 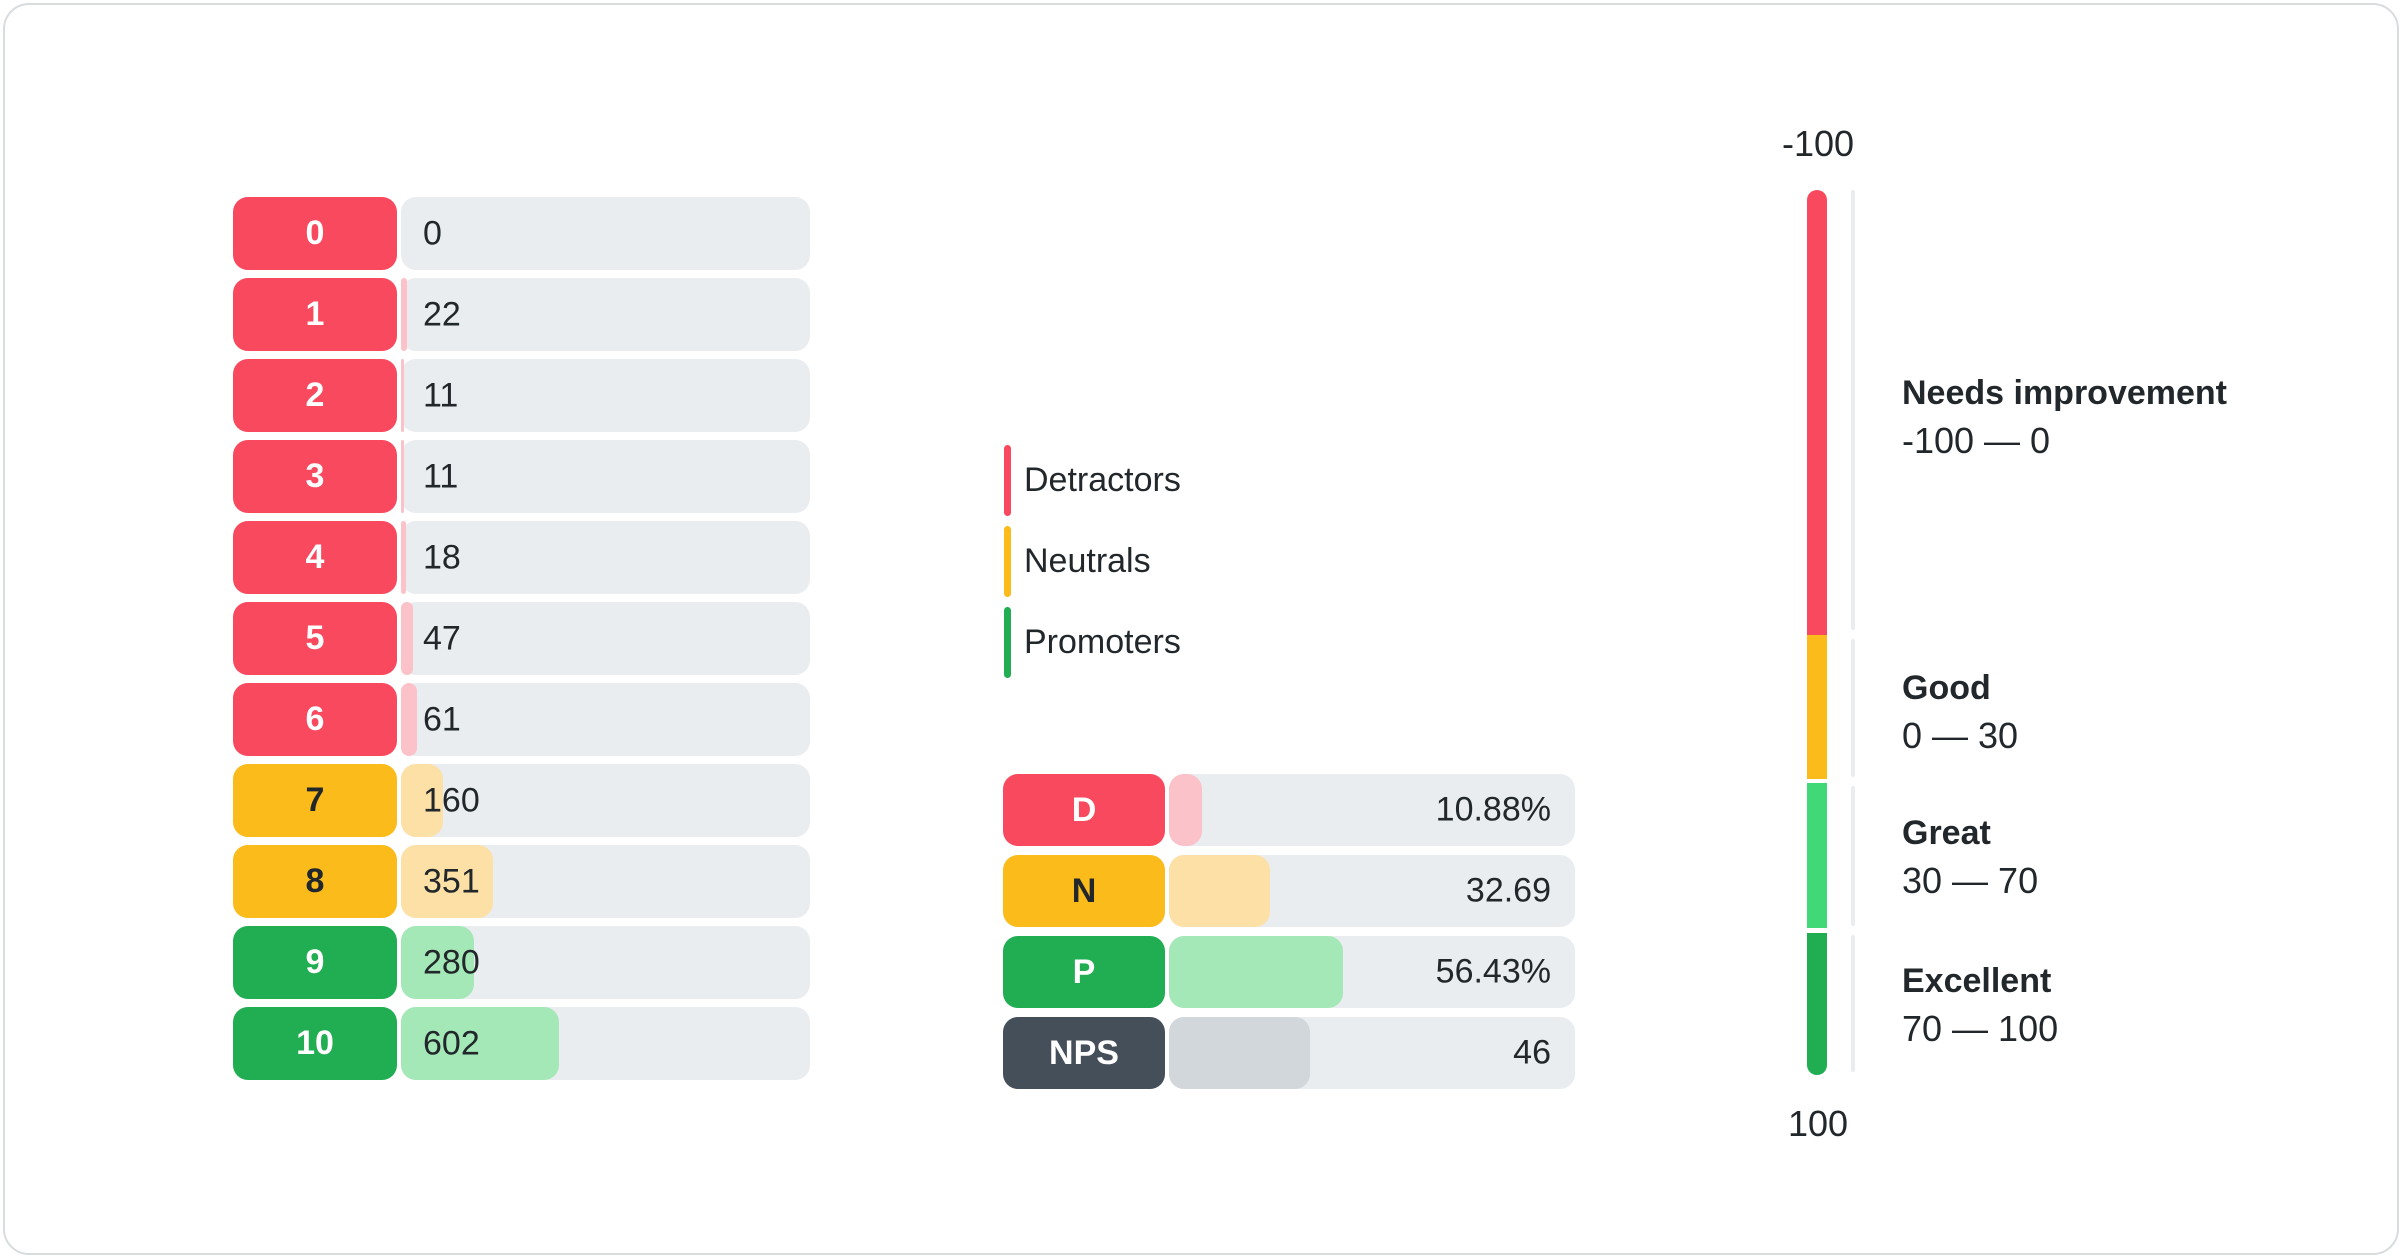 I want to click on score-bar-track: 47, so click(x=605, y=638).